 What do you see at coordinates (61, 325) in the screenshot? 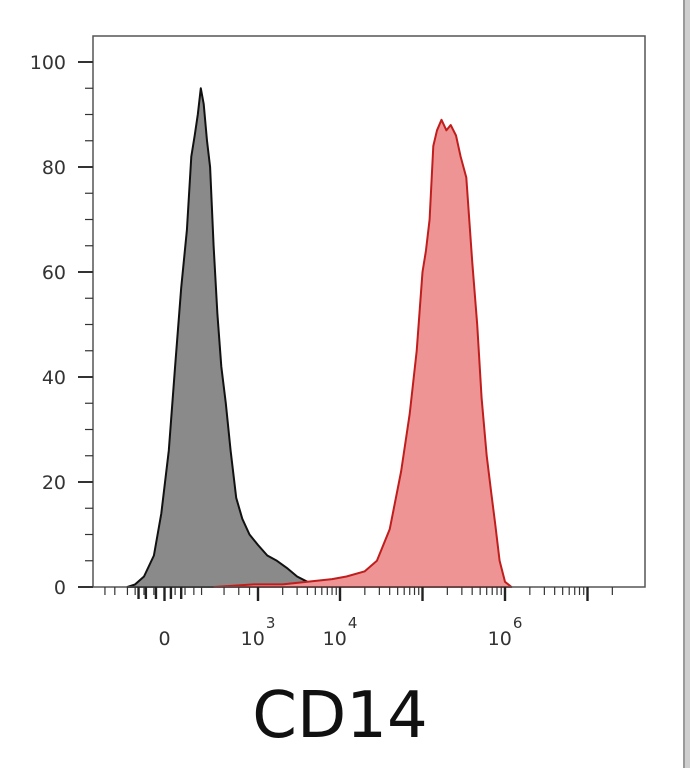
I see `y-axis: 0 20 40 60 80 100` at bounding box center [61, 325].